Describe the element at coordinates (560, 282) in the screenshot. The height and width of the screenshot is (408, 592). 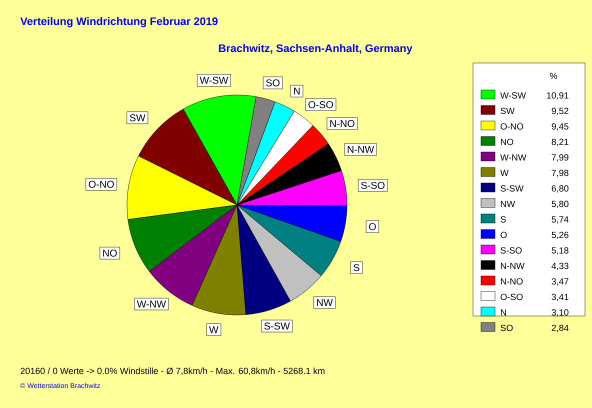
I see `data-label: 3,47` at that location.